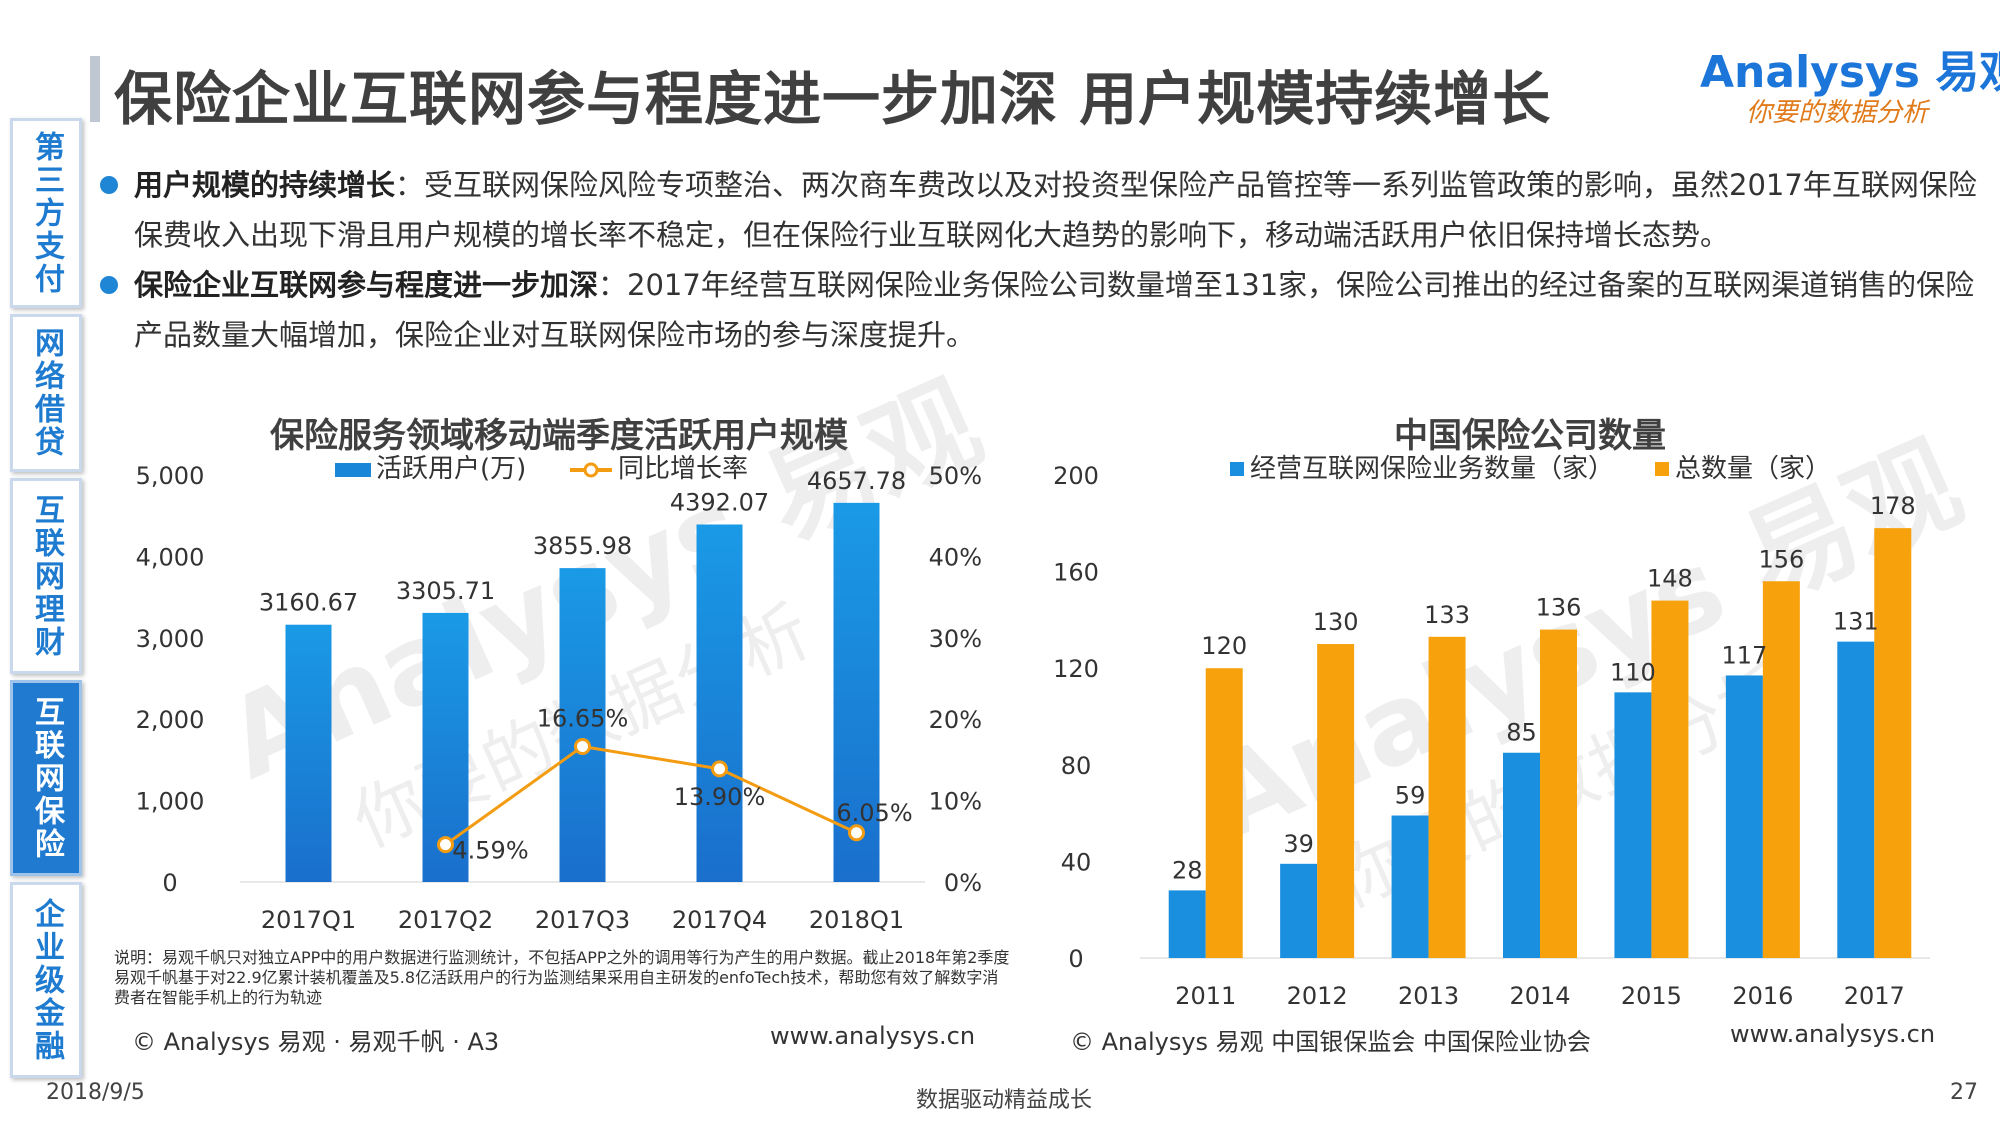  What do you see at coordinates (1850, 82) in the screenshot?
I see `analysys-logo: Analysys 易观 你要的数据分析` at bounding box center [1850, 82].